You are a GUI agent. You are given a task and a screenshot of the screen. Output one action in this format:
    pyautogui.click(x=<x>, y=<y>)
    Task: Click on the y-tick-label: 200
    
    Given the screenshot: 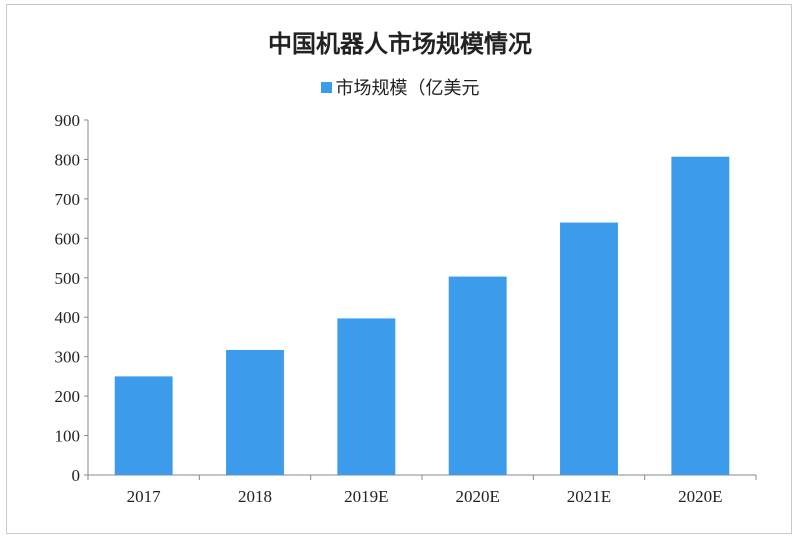 What is the action you would take?
    pyautogui.click(x=68, y=396)
    